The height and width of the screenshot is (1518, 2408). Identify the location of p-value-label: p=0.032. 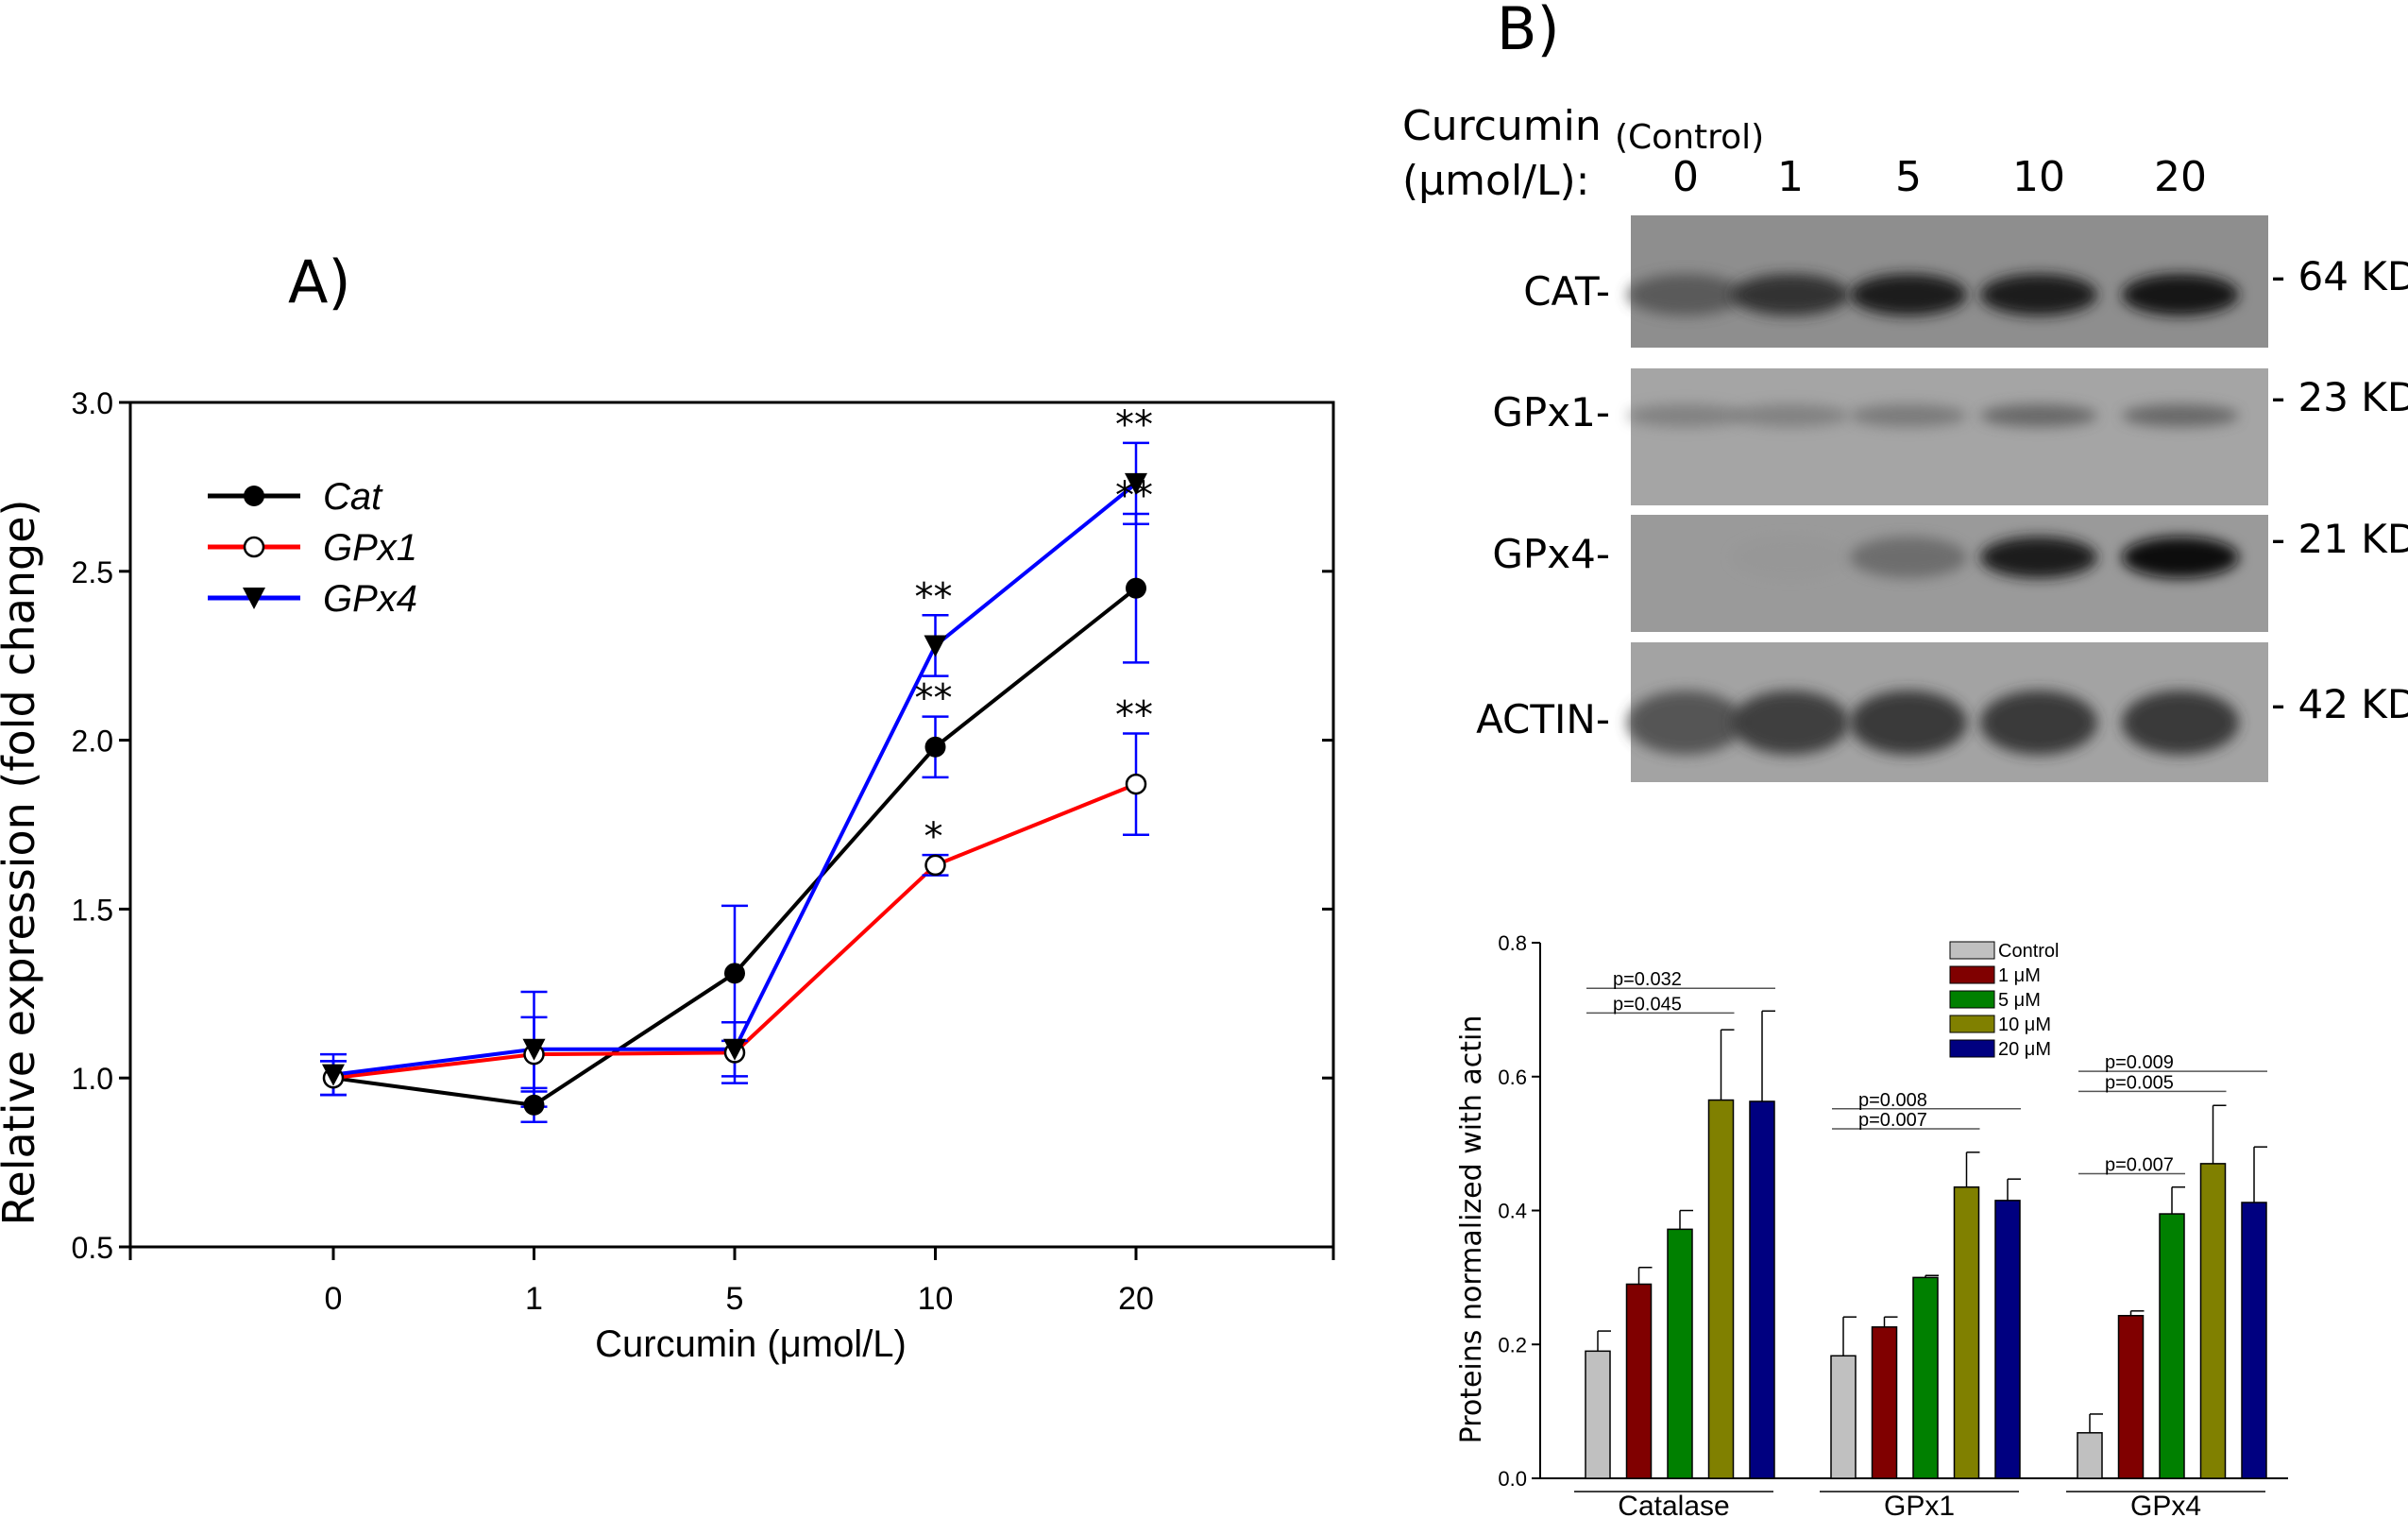
(1647, 980).